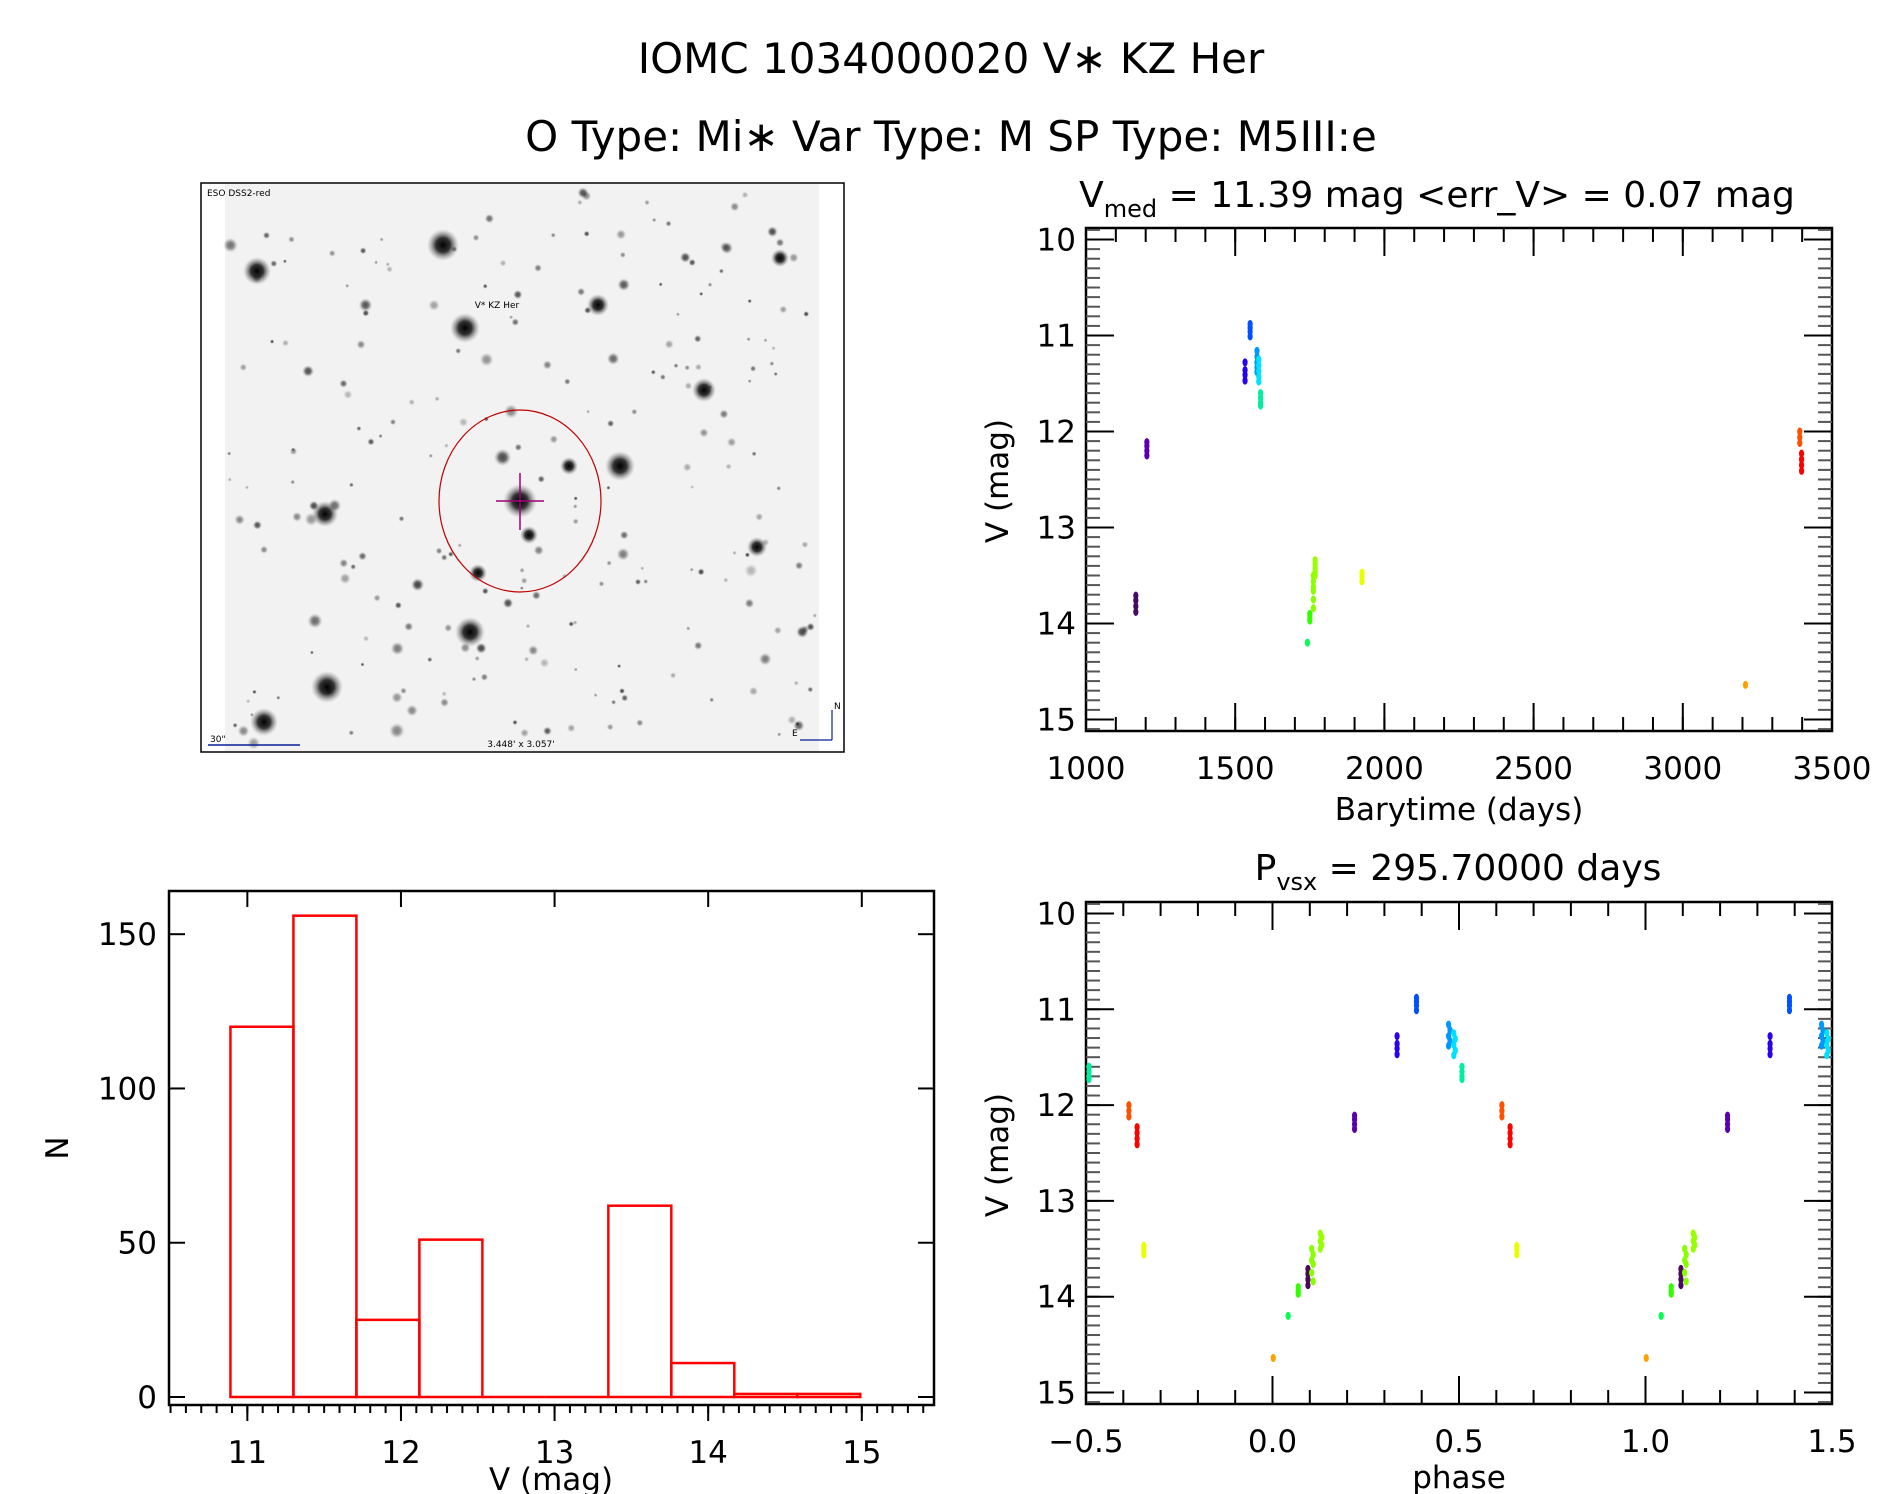  I want to click on light-curve-ytick-label: 11, so click(1056, 337).